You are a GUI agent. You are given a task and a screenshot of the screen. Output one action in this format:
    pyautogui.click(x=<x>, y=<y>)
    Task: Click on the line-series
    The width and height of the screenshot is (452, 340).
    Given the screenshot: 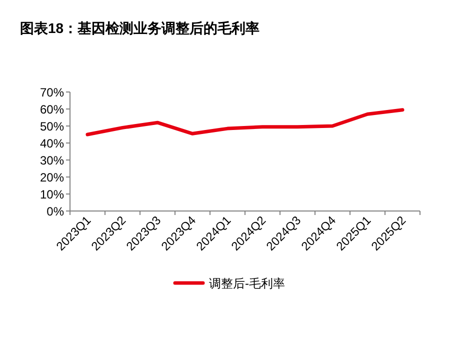 What is the action you would take?
    pyautogui.click(x=245, y=122)
    